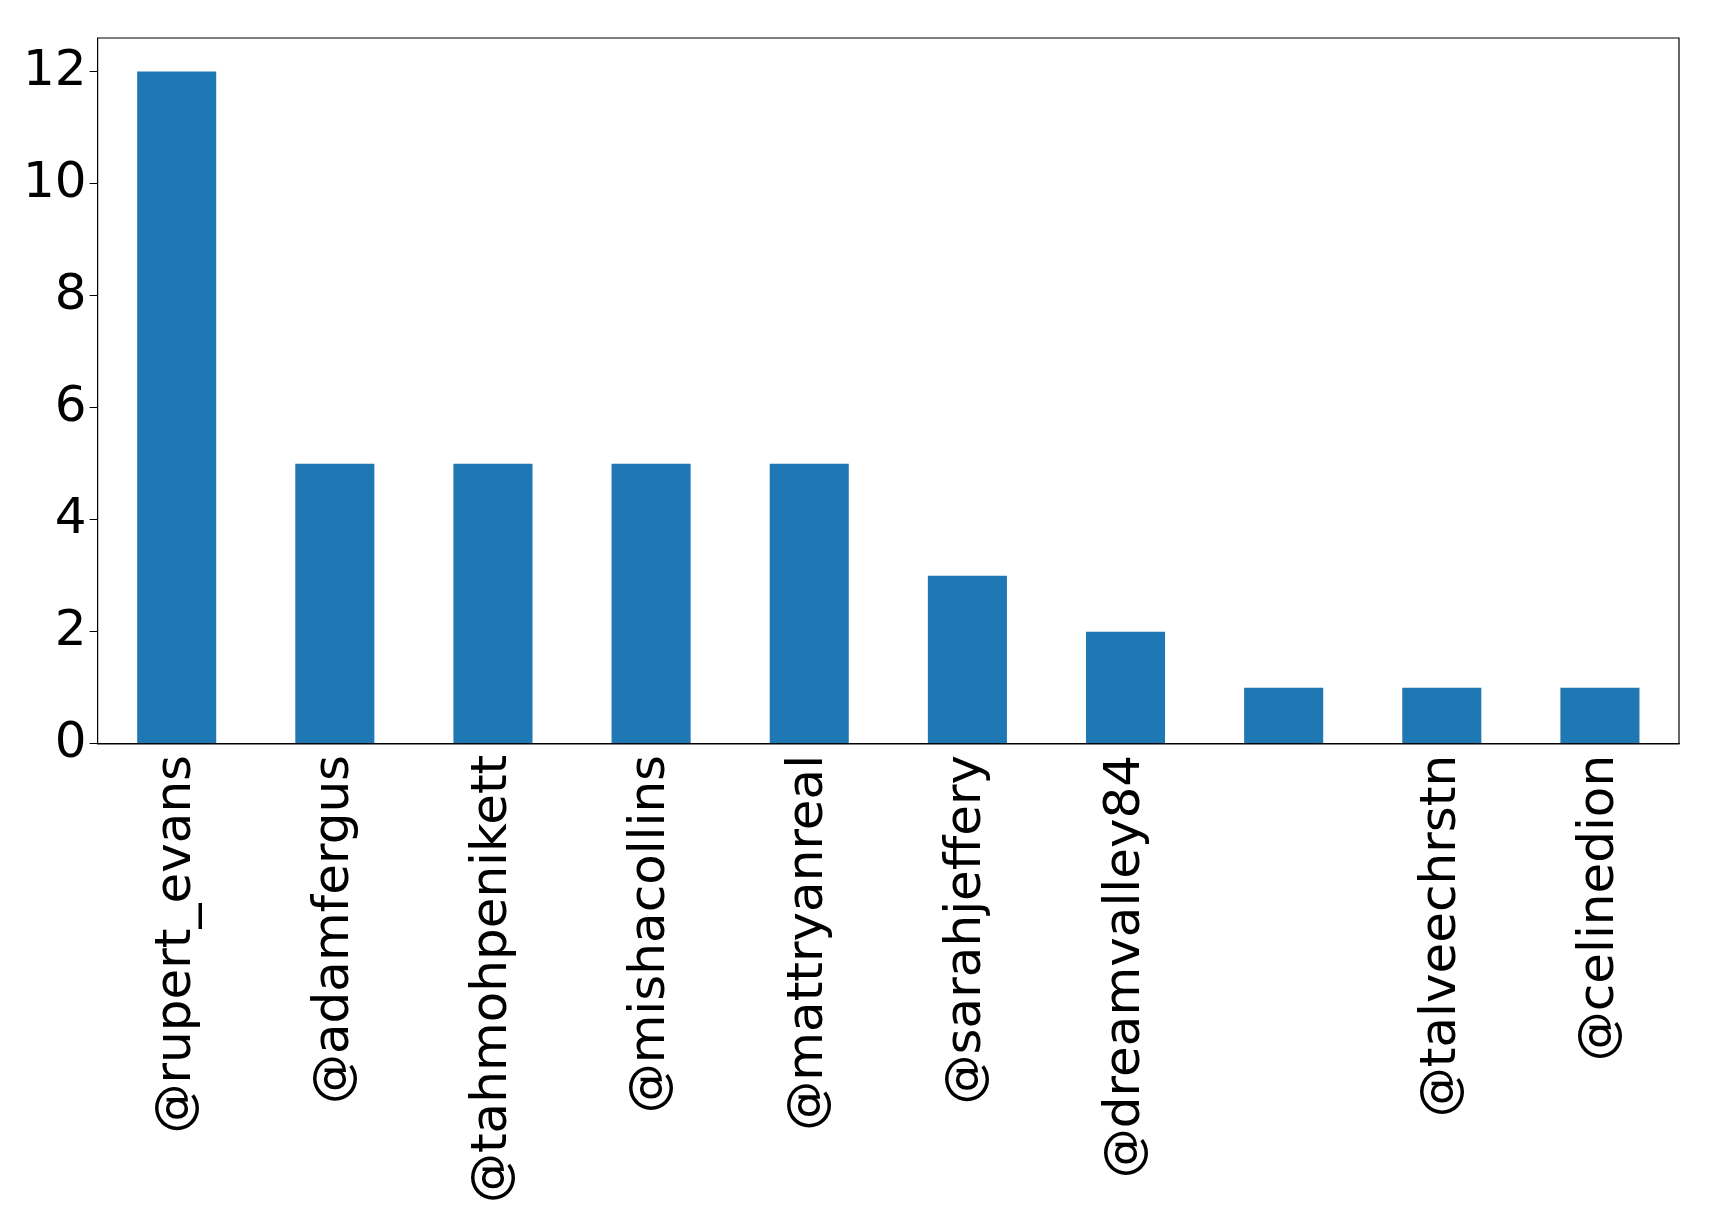 The height and width of the screenshot is (1216, 1719). What do you see at coordinates (1437, 936) in the screenshot?
I see `x-tick-label: @talveechrstn` at bounding box center [1437, 936].